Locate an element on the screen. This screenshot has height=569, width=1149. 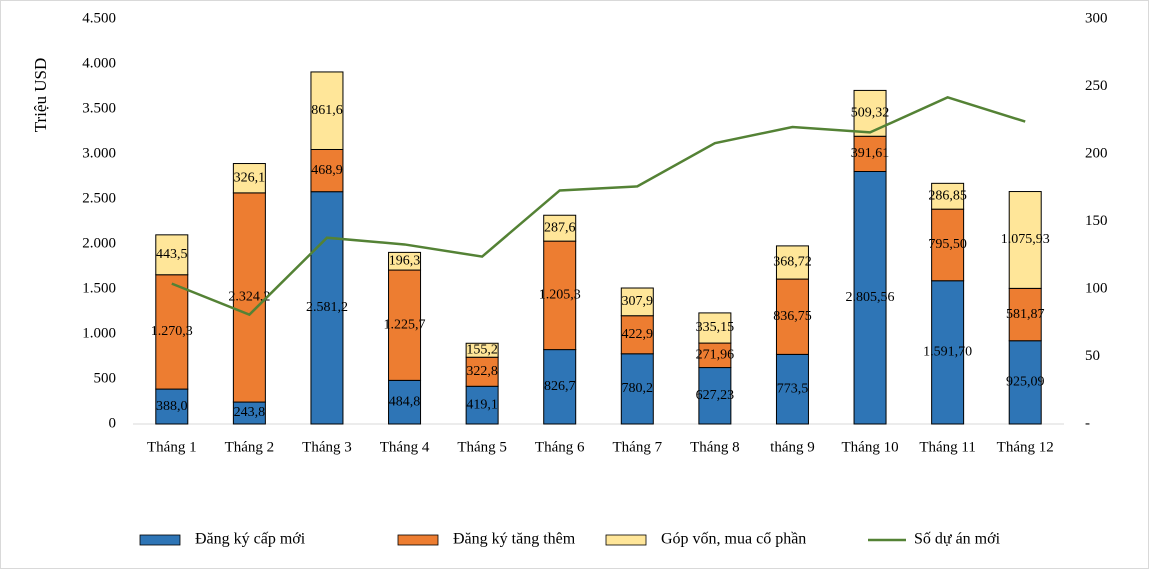
y-tick-label: 2.000 is located at coordinates (99, 243).